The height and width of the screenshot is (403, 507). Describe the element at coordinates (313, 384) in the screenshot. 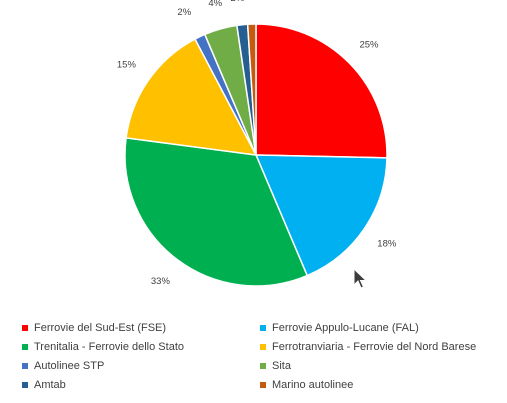

I see `legend-label: Marino autolinee` at that location.